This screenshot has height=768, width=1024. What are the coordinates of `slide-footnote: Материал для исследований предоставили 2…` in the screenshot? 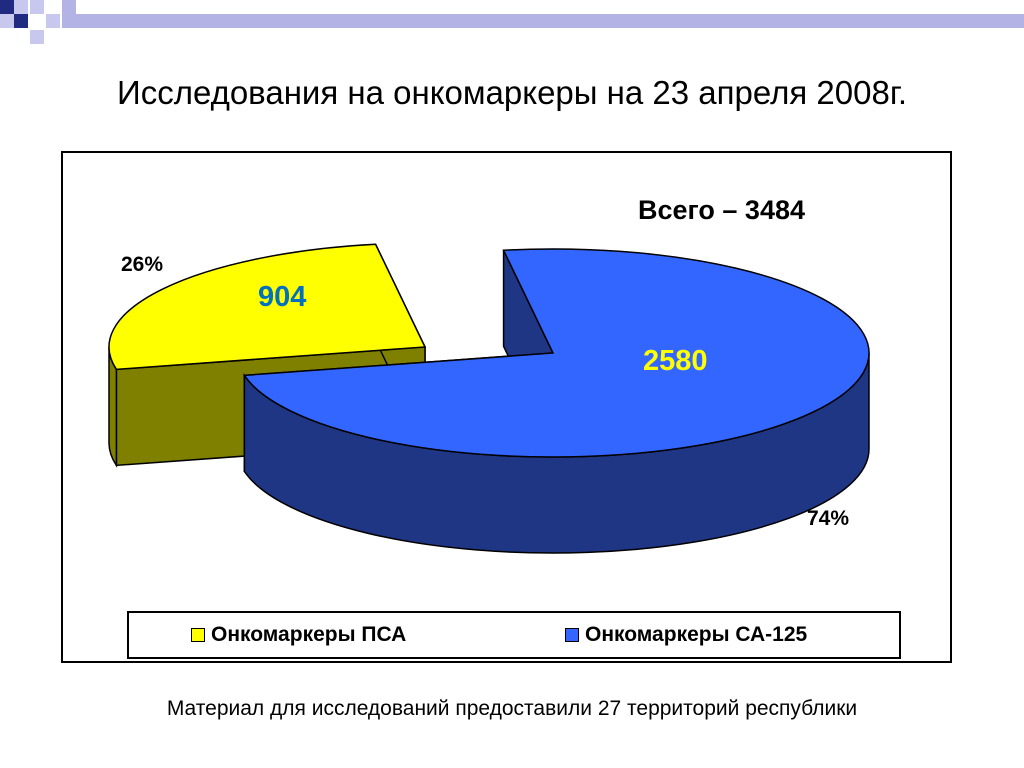 It's located at (512, 708).